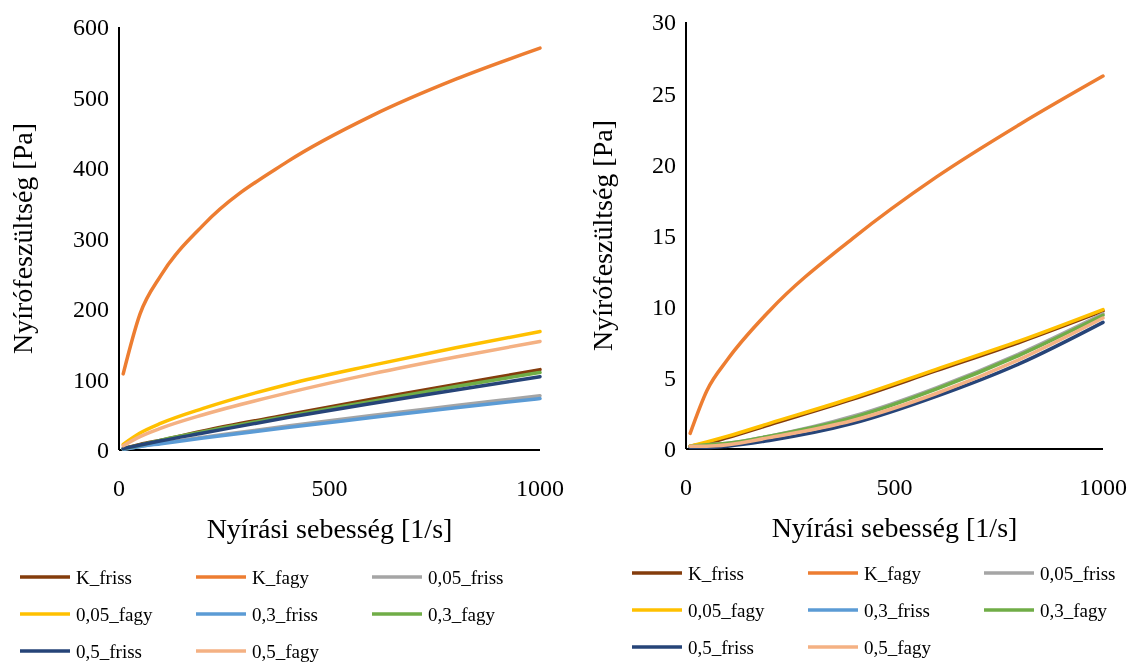 This screenshot has height=664, width=1146. I want to click on y-tick-label: 5, so click(670, 378).